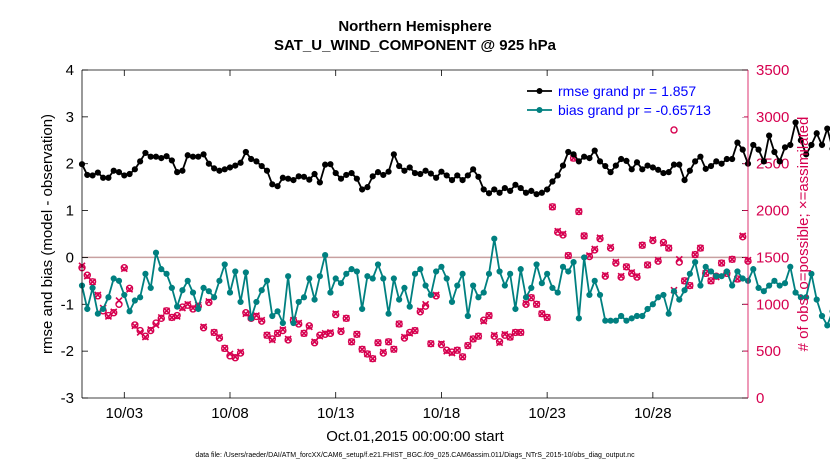 Image resolution: width=830 pixels, height=470 pixels. Describe the element at coordinates (760, 398) in the screenshot. I see `y2-tick-label: 0` at that location.